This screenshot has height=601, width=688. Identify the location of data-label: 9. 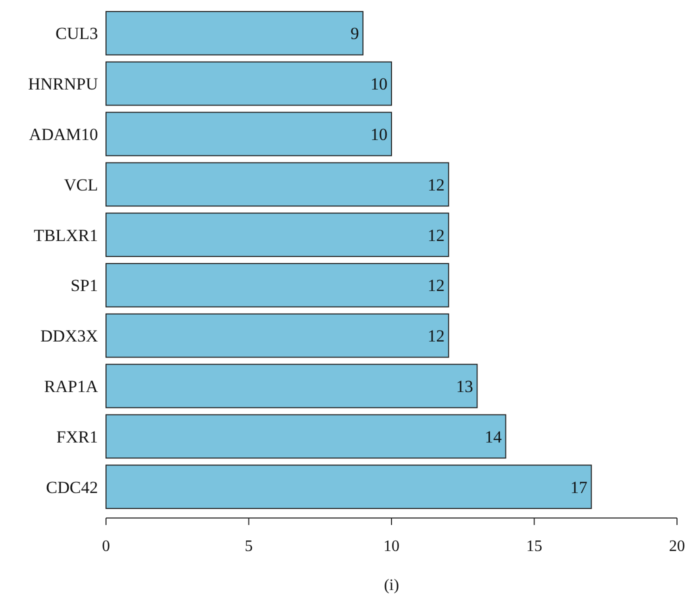
(354, 34).